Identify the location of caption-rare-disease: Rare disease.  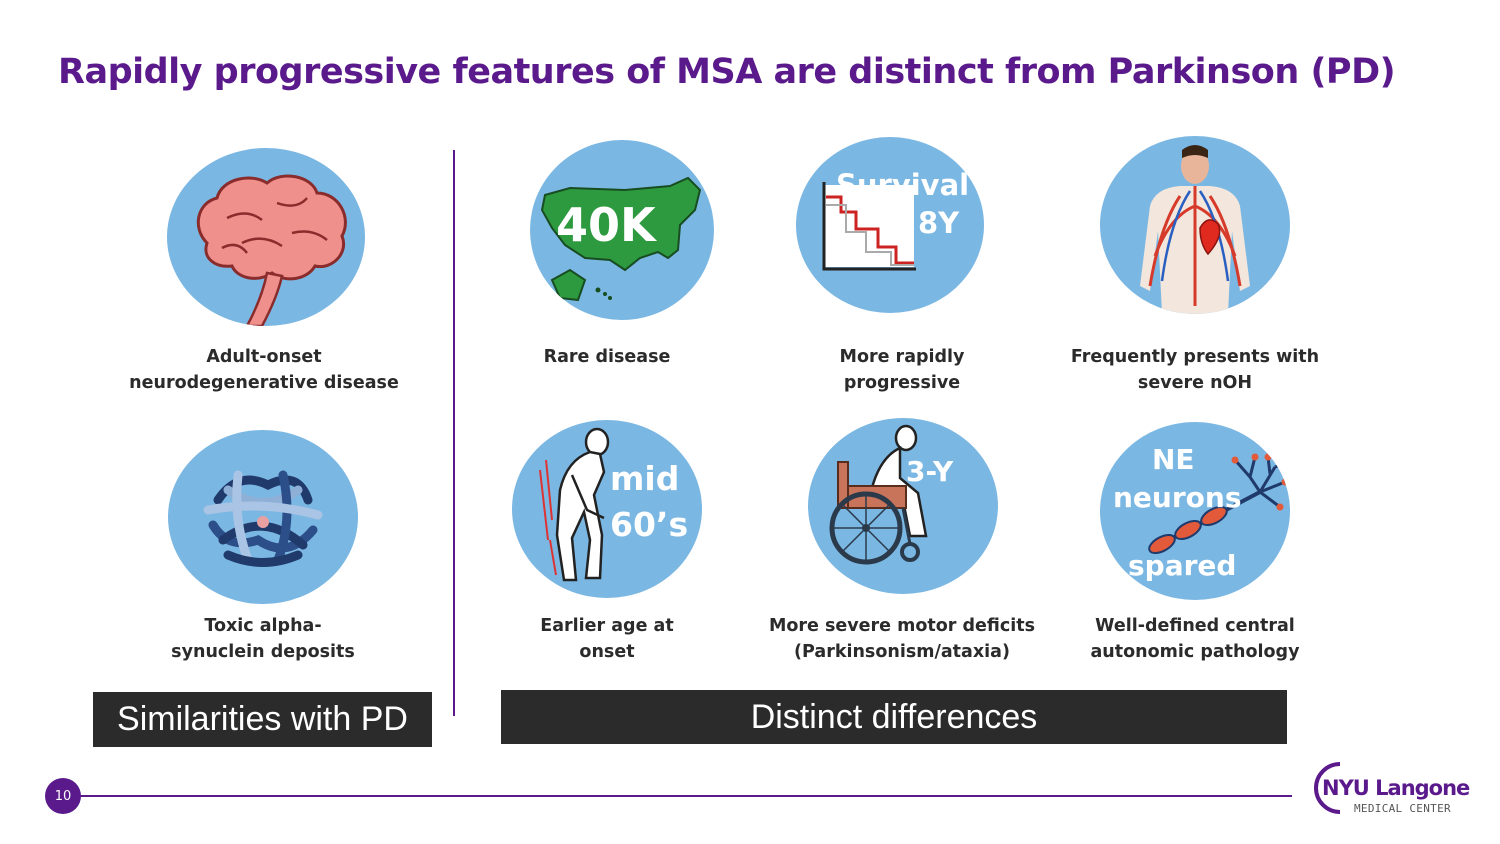
(607, 357).